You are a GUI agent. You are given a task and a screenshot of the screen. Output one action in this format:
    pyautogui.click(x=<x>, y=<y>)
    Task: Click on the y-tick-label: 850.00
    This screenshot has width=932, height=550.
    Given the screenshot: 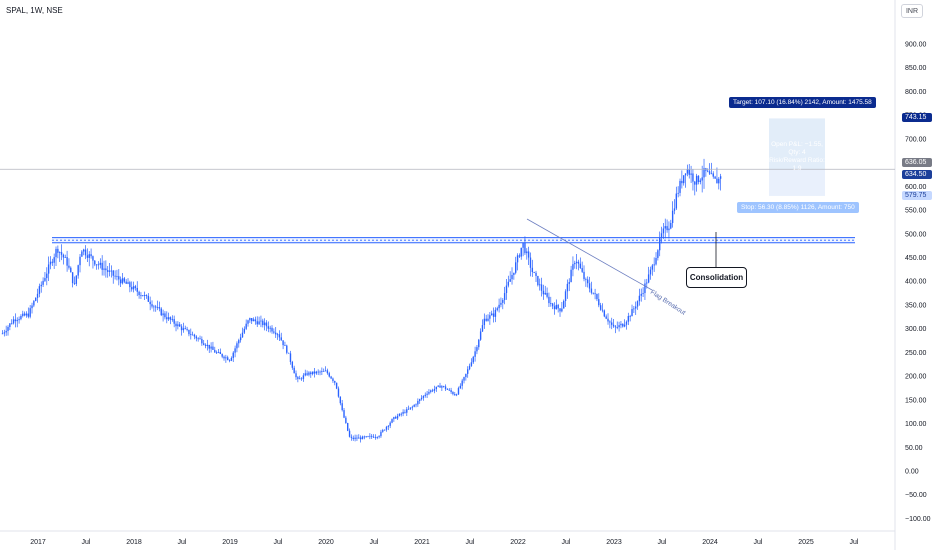 What is the action you would take?
    pyautogui.click(x=916, y=68)
    